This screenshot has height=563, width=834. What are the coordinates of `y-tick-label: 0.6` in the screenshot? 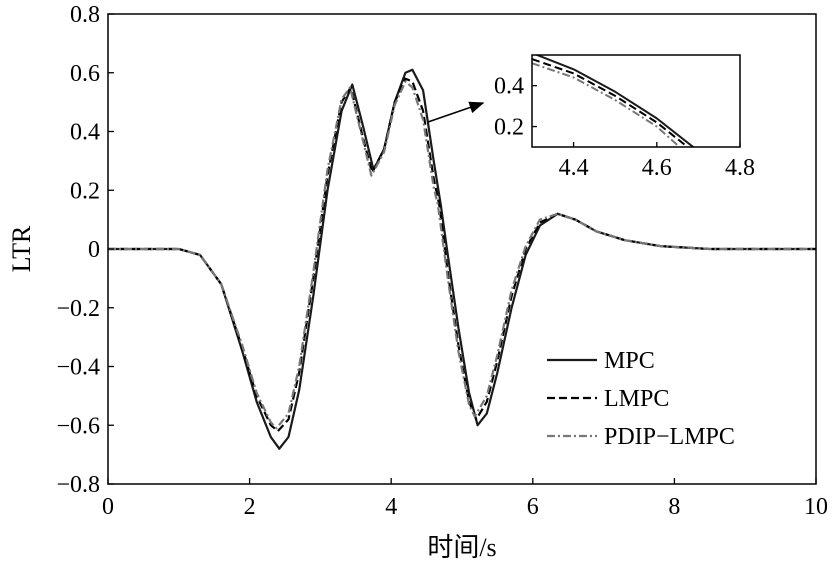 It's located at (85, 74).